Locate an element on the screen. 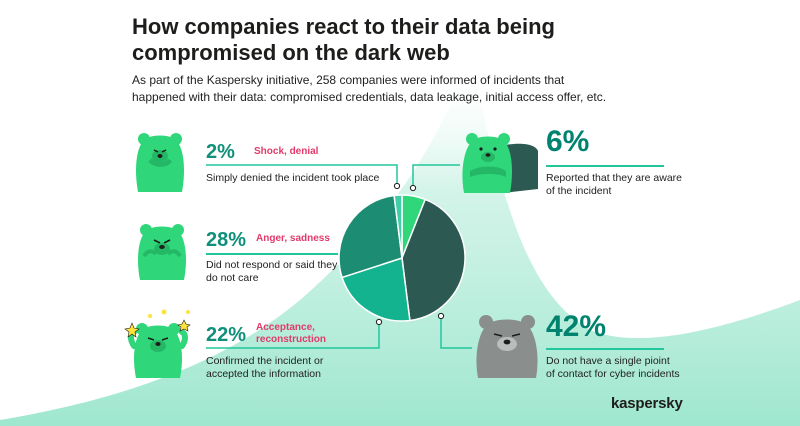 This screenshot has width=800, height=426. anger-desc-line-1: Did not respond or said they is located at coordinates (272, 265).